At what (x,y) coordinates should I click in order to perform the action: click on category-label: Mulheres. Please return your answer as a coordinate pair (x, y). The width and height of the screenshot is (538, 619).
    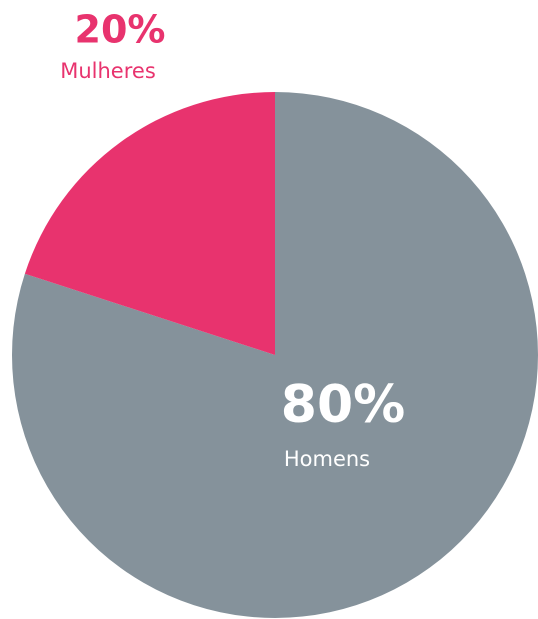
    Looking at the image, I should click on (108, 71).